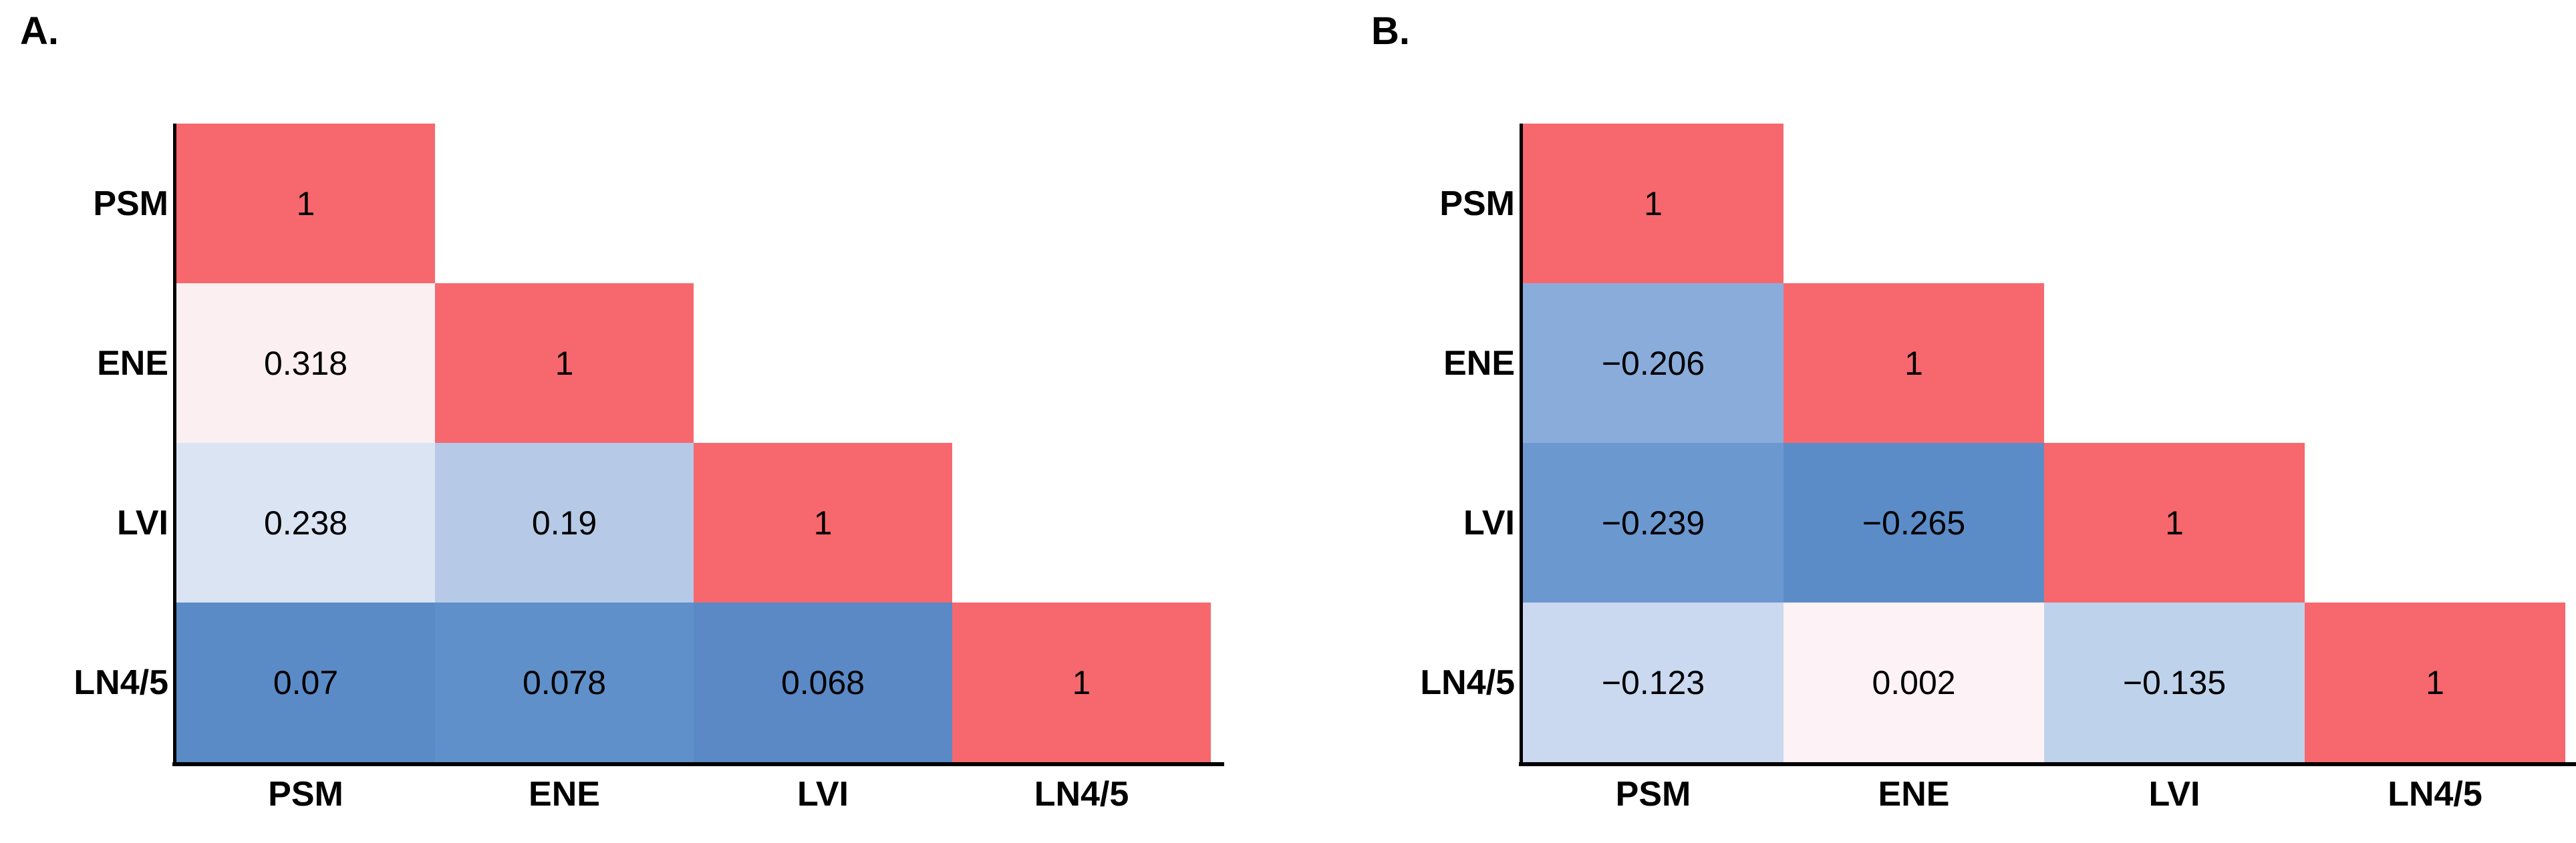 Image resolution: width=2576 pixels, height=843 pixels. Describe the element at coordinates (823, 683) in the screenshot. I see `matrix-cell: 0.068` at that location.